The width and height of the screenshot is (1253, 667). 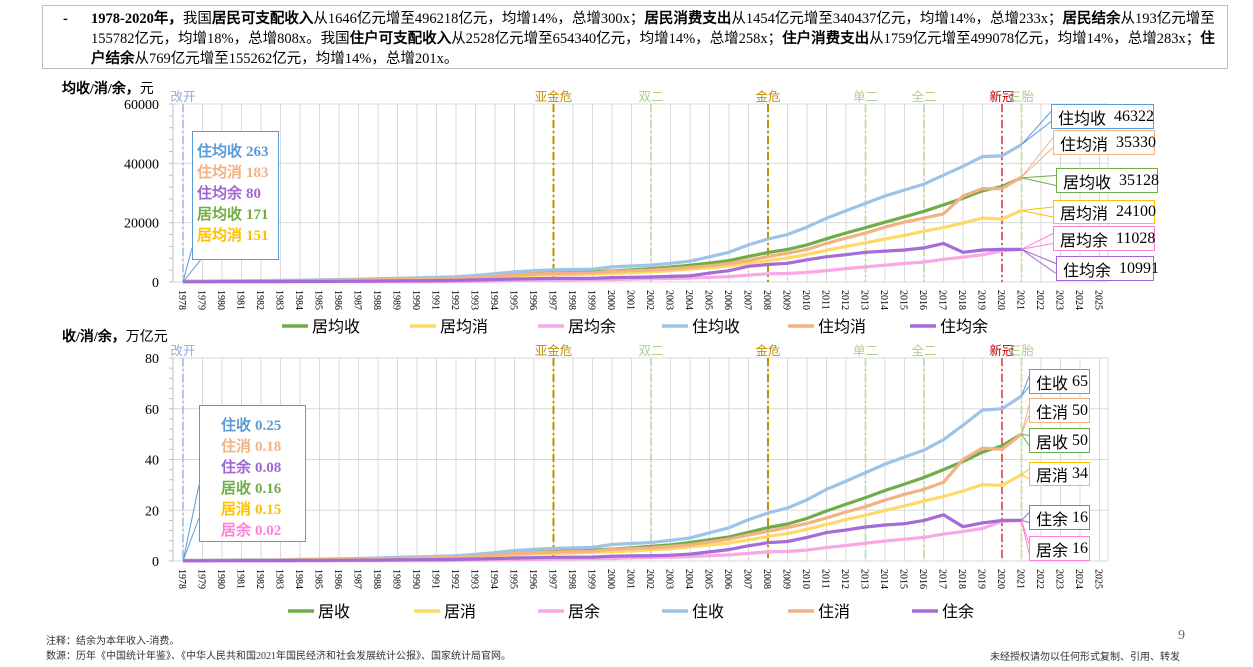 I want to click on callout-value: 65, so click(x=1080, y=381).